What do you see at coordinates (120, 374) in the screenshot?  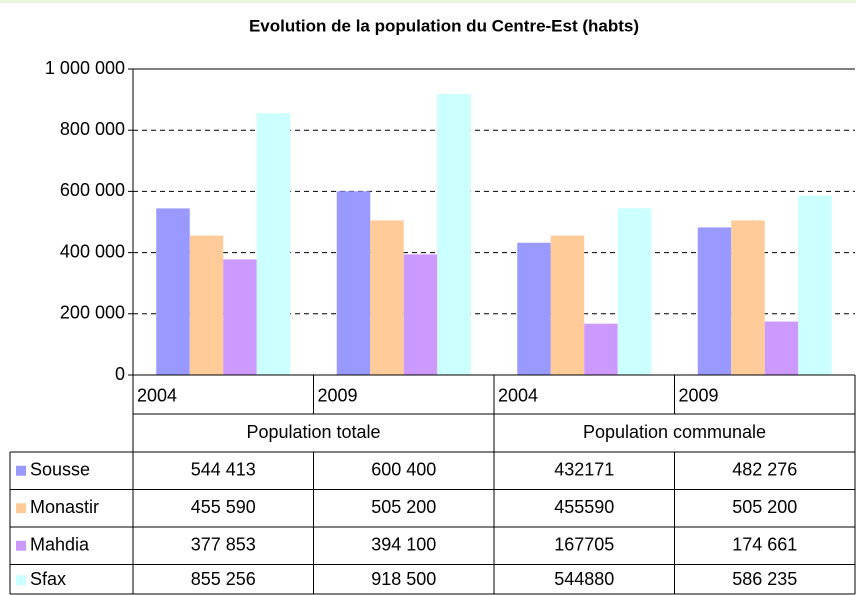 I see `y-tick-label: 0` at bounding box center [120, 374].